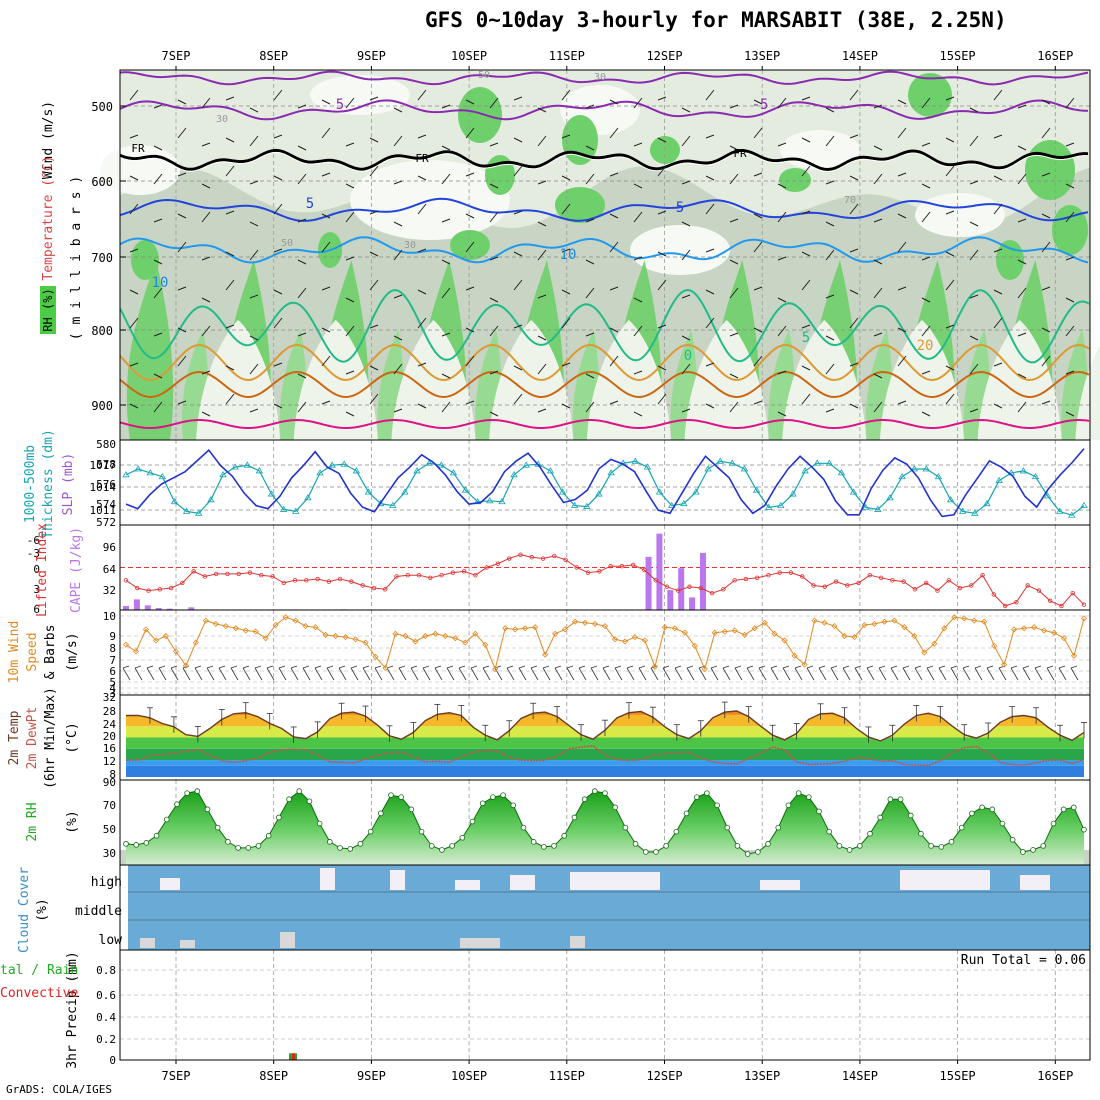 The height and width of the screenshot is (1100, 1100). Describe the element at coordinates (76, 258) in the screenshot. I see `ylabel-millibars: ( m i l l i b a r s )` at that location.